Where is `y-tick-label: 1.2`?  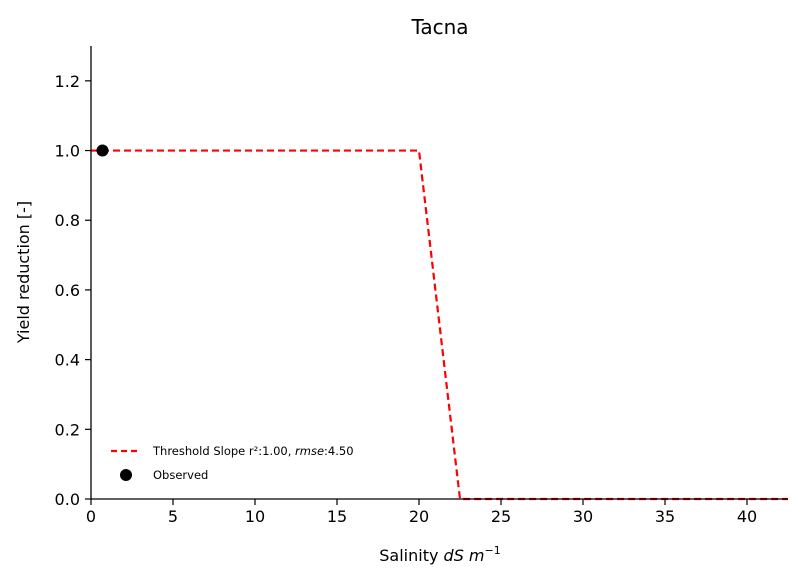 y-tick-label: 1.2 is located at coordinates (67, 81).